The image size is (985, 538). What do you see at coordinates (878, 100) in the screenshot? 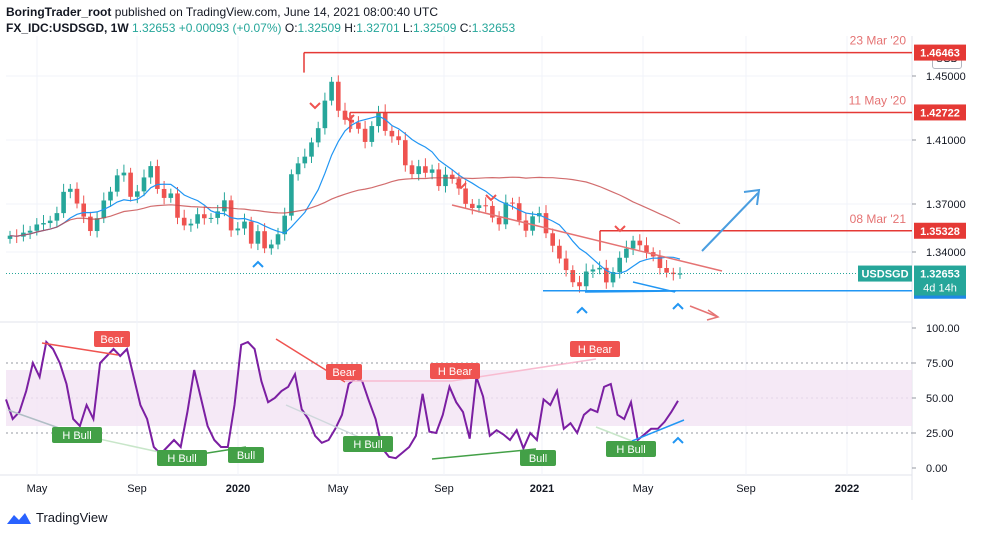
I see `level-date-label: 11 May '20` at bounding box center [878, 100].